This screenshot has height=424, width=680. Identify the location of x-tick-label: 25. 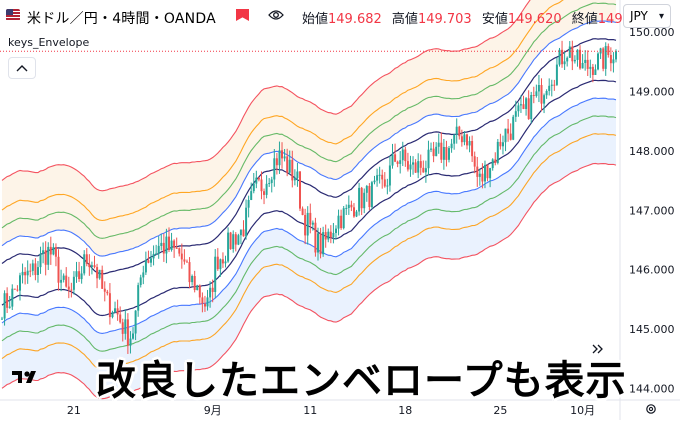
(500, 410).